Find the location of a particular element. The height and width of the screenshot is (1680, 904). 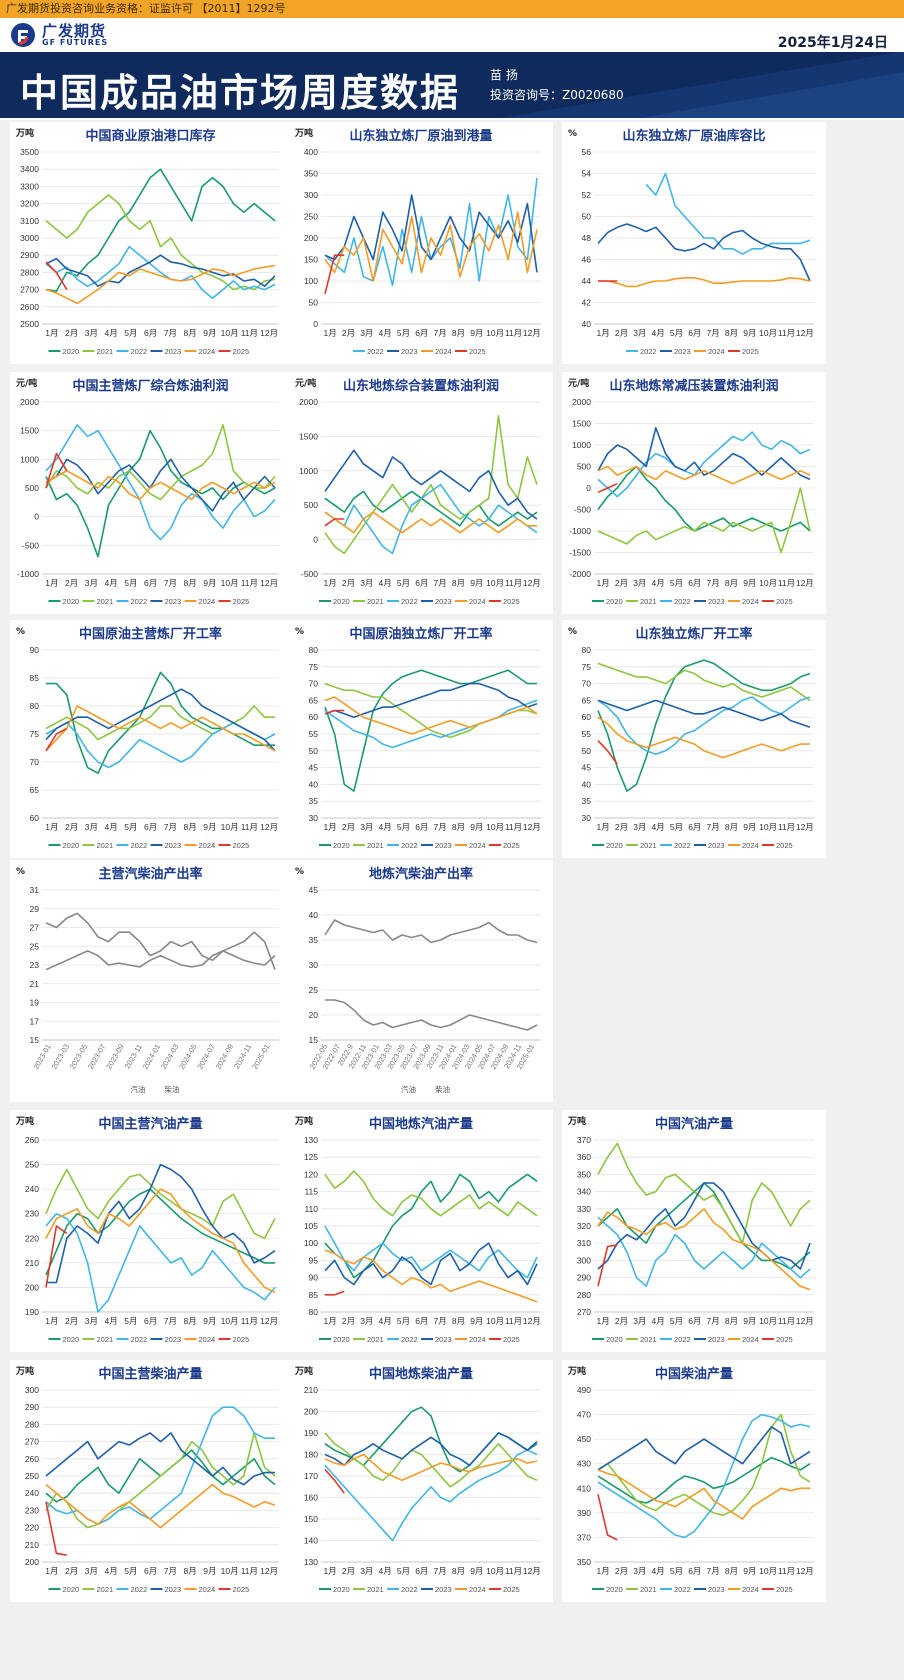

y-tick-label: 180 is located at coordinates (311, 1455).